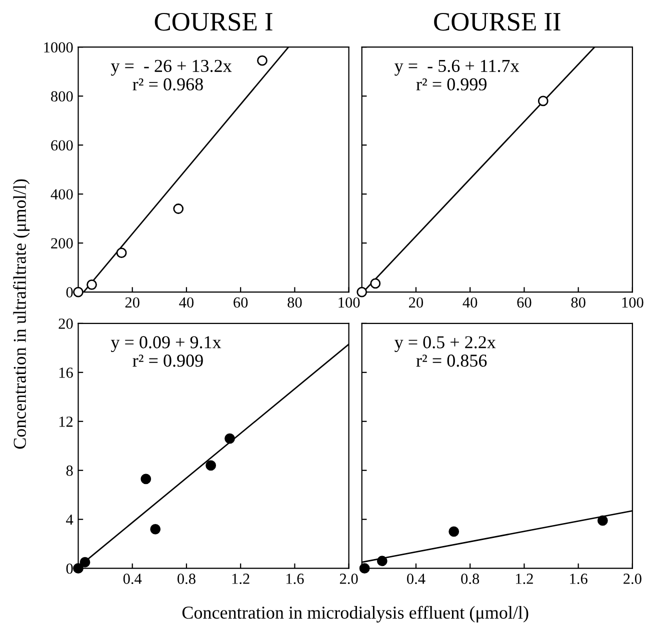 The width and height of the screenshot is (652, 628). Describe the element at coordinates (66, 421) in the screenshot. I see `y-tick-label: 12` at that location.